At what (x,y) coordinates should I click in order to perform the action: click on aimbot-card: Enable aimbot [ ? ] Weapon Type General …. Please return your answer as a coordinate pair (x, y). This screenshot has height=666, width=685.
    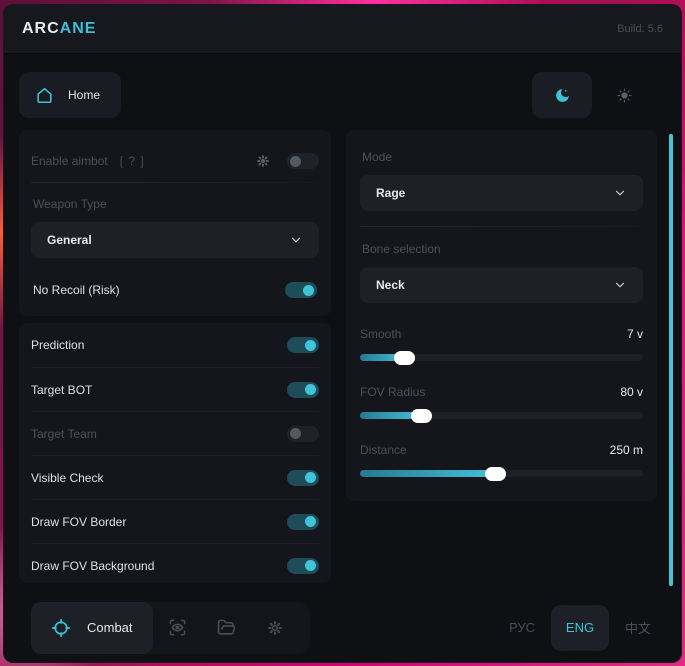
    Looking at the image, I should click on (175, 223).